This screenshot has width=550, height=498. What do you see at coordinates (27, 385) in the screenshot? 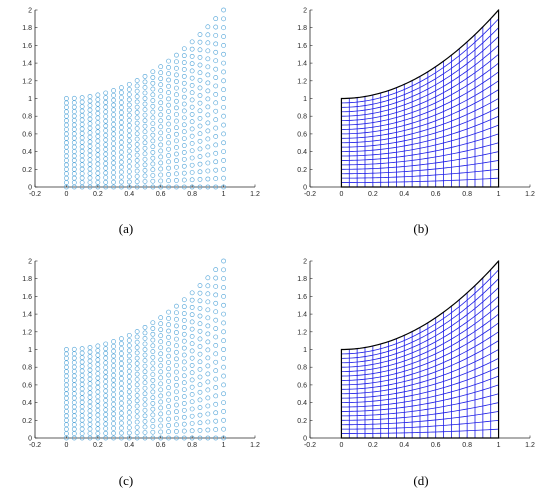
I see `y-tick-label: 0.6` at bounding box center [27, 385].